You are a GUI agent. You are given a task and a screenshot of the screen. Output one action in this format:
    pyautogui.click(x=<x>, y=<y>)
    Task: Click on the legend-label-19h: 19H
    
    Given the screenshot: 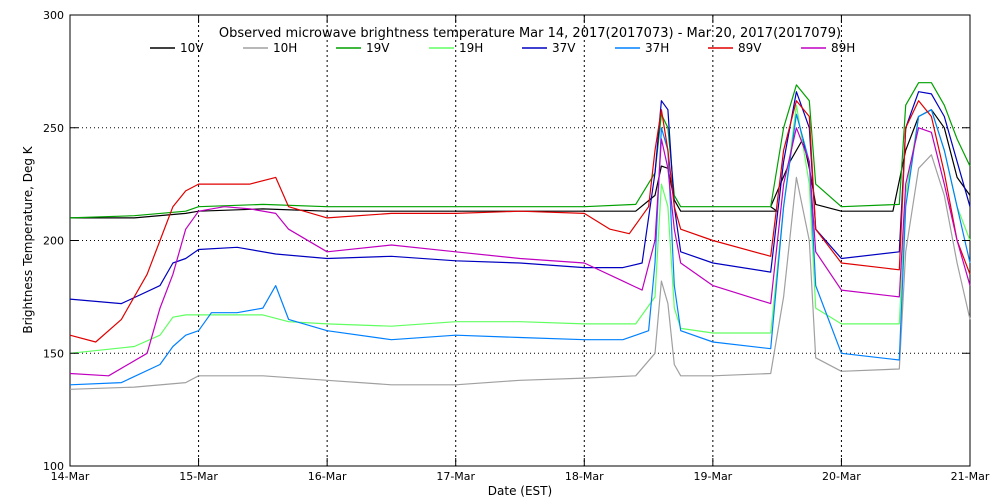 What is the action you would take?
    pyautogui.click(x=471, y=48)
    